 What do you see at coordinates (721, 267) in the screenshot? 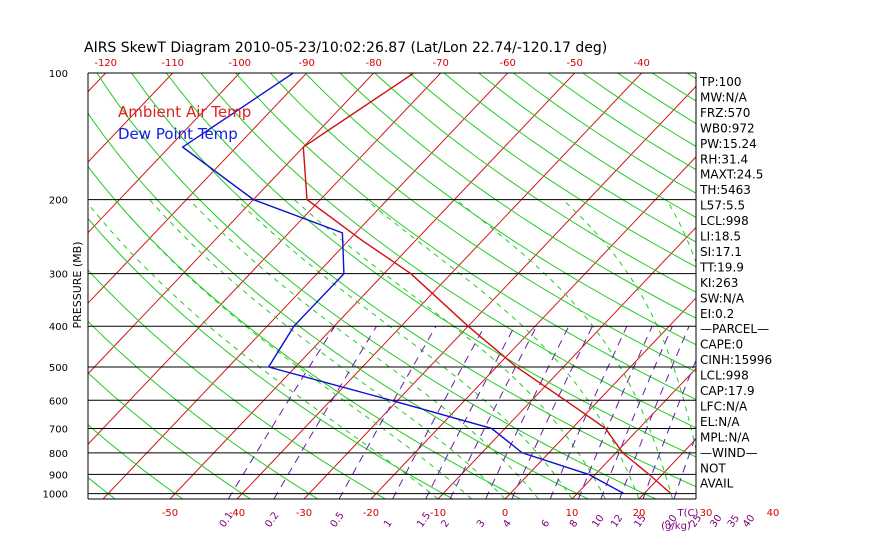
I see `stability-index: TT:19.9` at bounding box center [721, 267].